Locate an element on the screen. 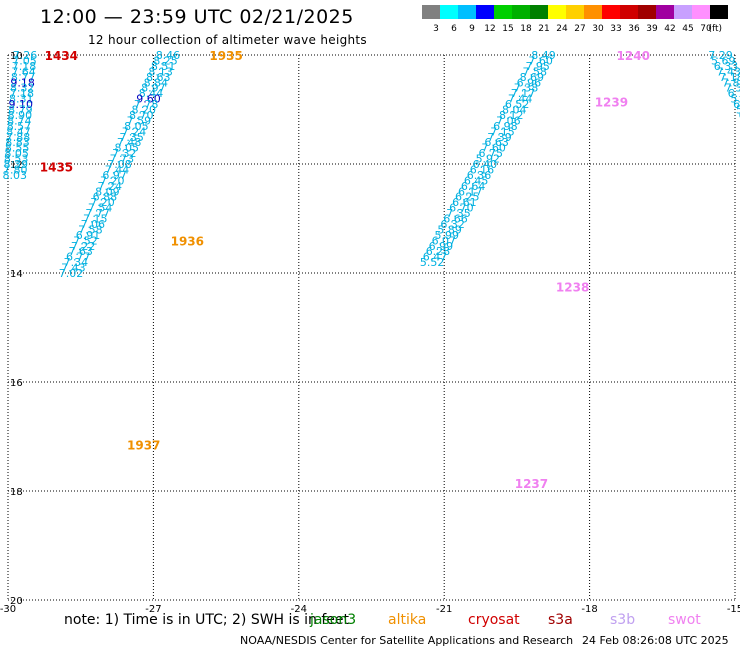 The image size is (740, 650). wave-height-value: 5.92 is located at coordinates (488, 159).